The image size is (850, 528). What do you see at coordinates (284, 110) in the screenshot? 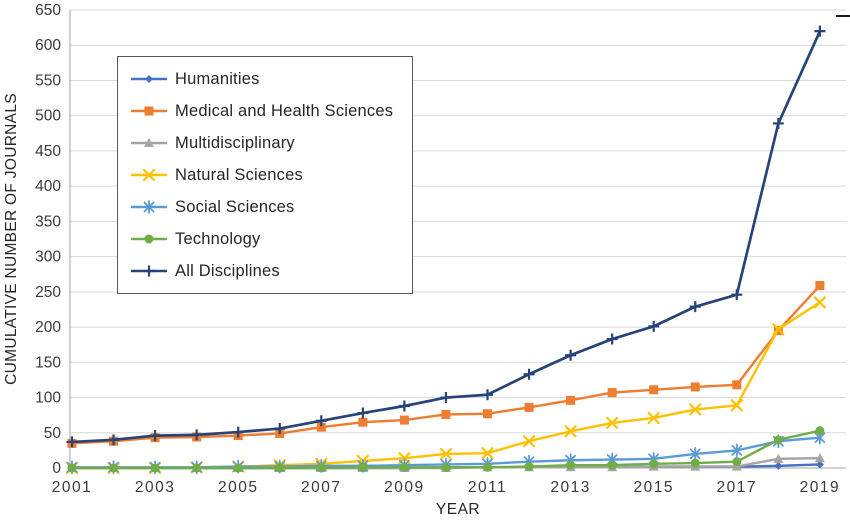
I see `legend-label: Medical and Health Sciences` at bounding box center [284, 110].